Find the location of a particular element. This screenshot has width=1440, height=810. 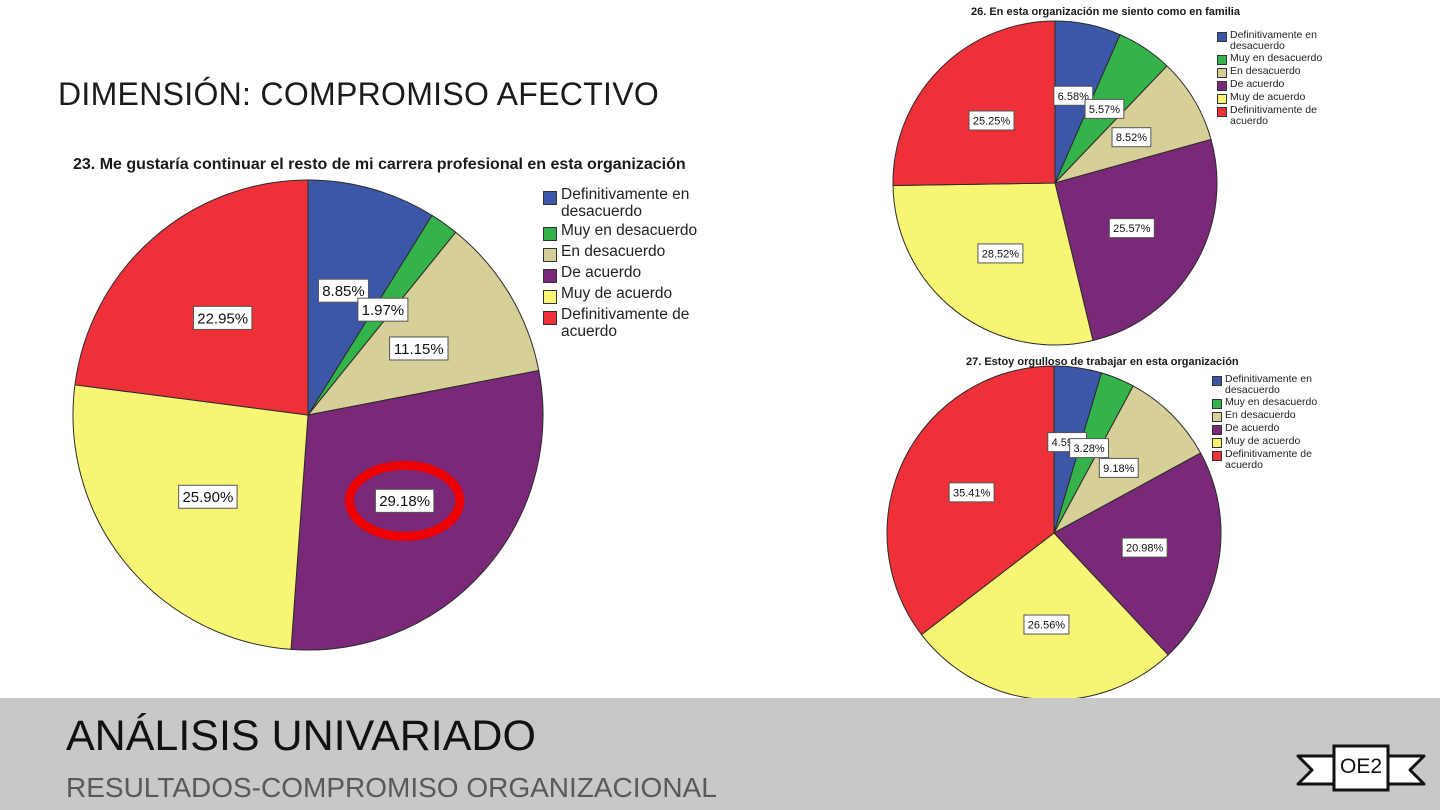

data-label: 3.28% is located at coordinates (1089, 448).